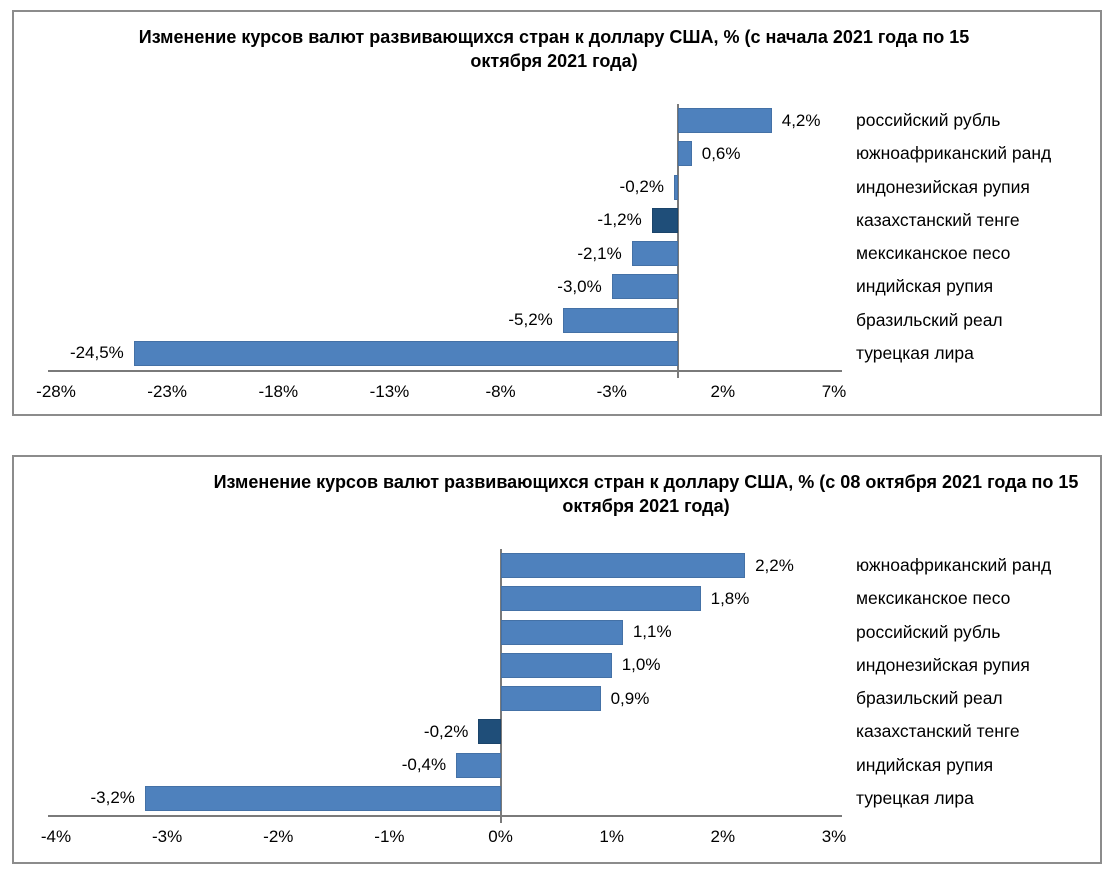 The width and height of the screenshot is (1116, 872). What do you see at coordinates (424, 765) in the screenshot?
I see `value-label: -0,4%` at bounding box center [424, 765].